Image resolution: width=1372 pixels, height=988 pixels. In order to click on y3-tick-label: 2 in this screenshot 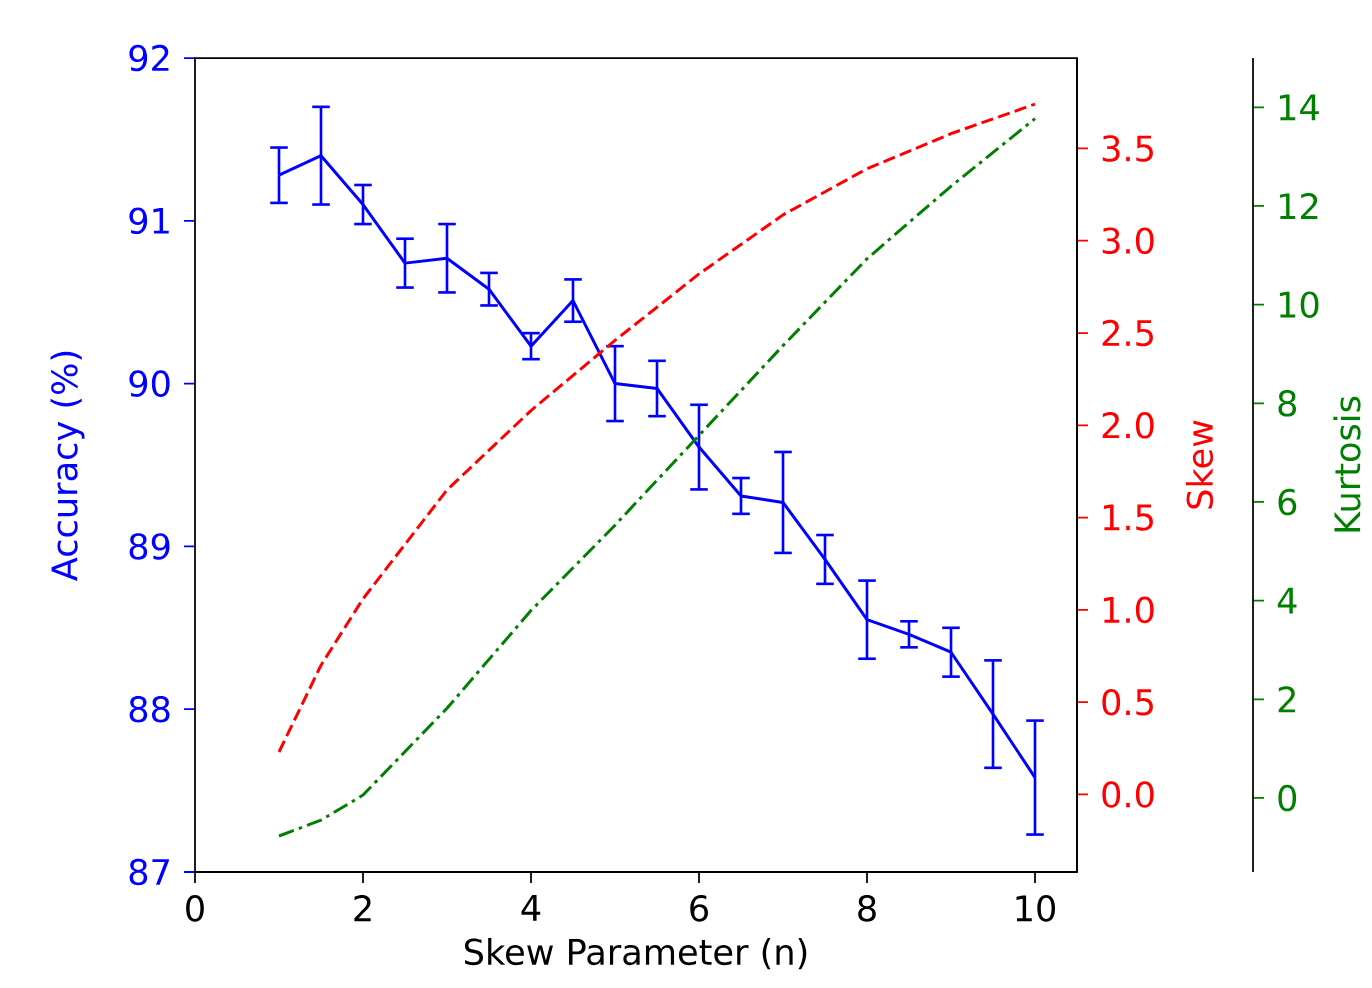, I will do `click(1286, 699)`.